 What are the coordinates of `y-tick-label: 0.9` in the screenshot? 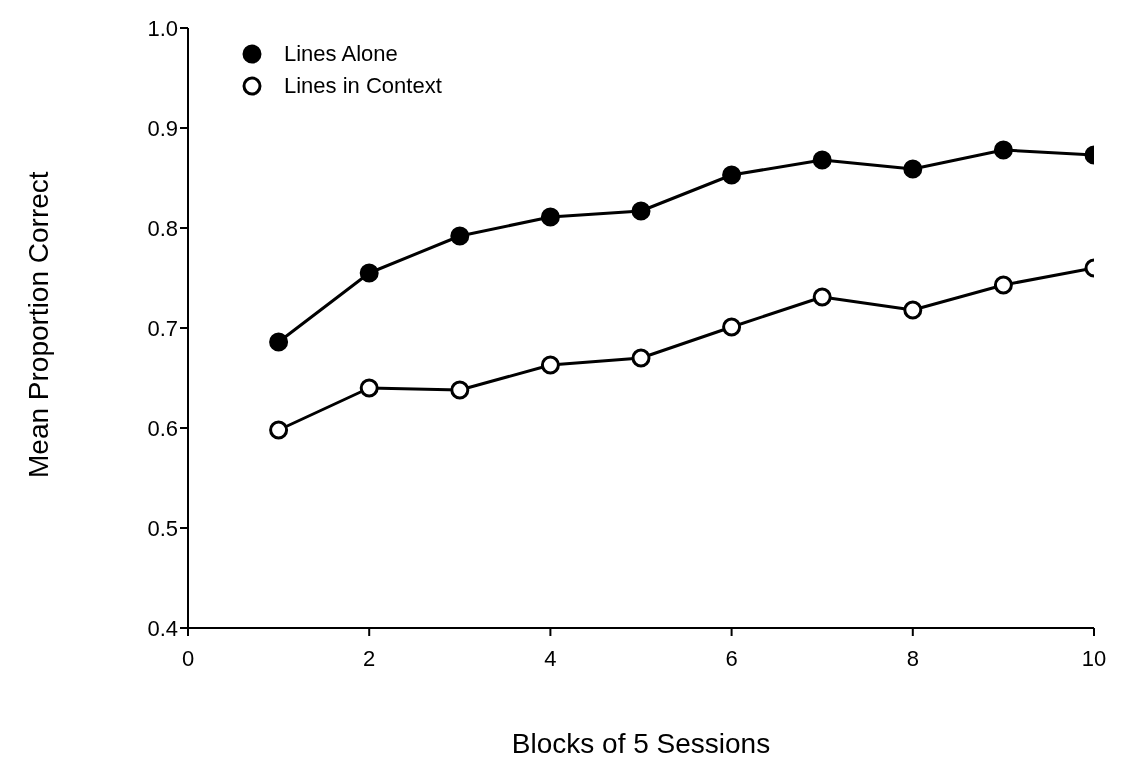 It's located at (162, 128).